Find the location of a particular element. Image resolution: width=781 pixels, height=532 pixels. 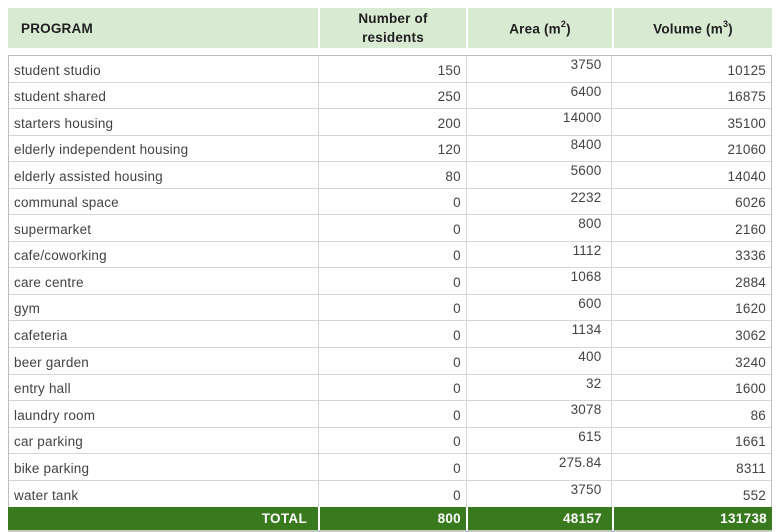

volume-cell: 14040 is located at coordinates (691, 175).